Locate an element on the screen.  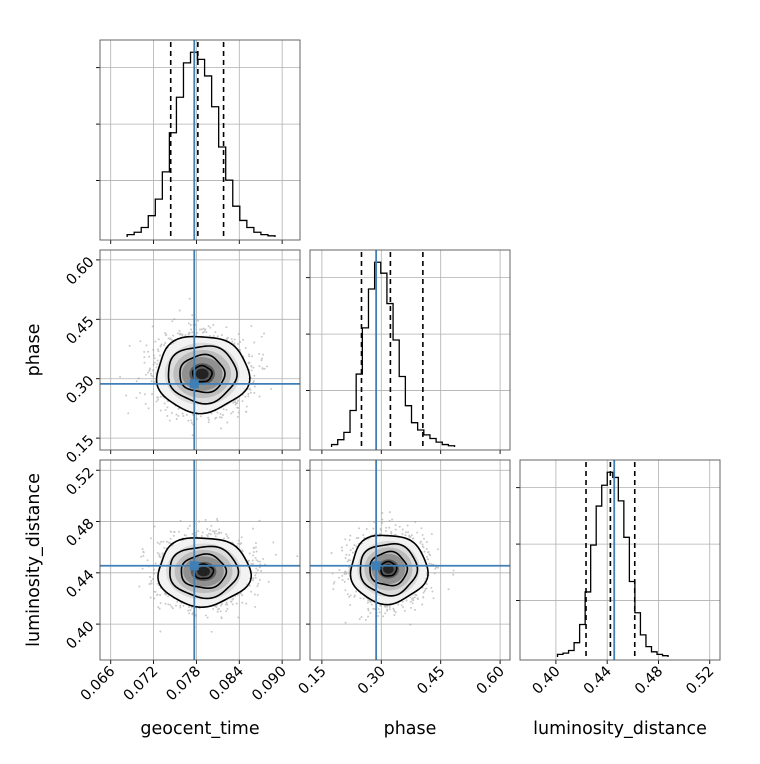
x-tick-label-phase: 0.60 is located at coordinates (491, 681).